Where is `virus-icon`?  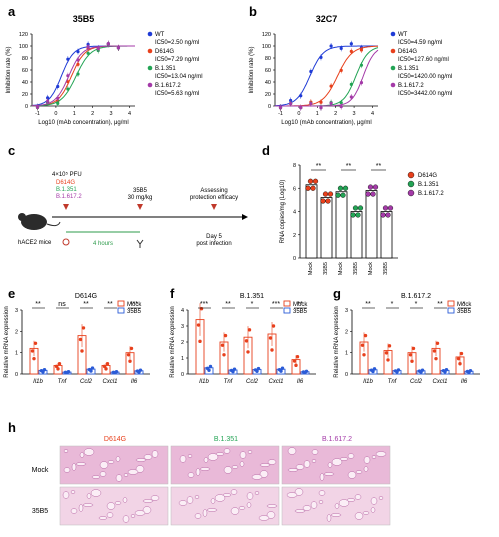 virus-icon is located at coordinates (66, 242).